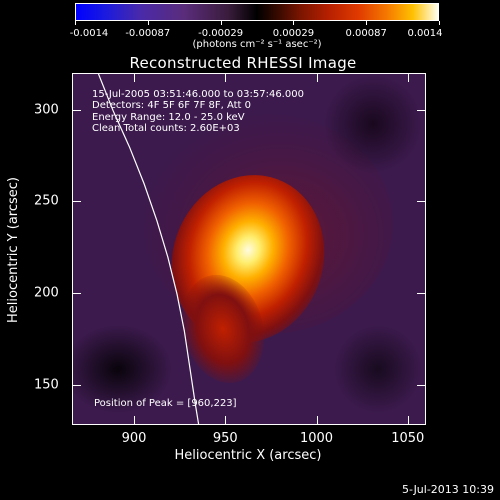 This screenshot has height=500, width=500. What do you see at coordinates (366, 33) in the screenshot?
I see `colorbar-tick-label: 0.00087` at bounding box center [366, 33].